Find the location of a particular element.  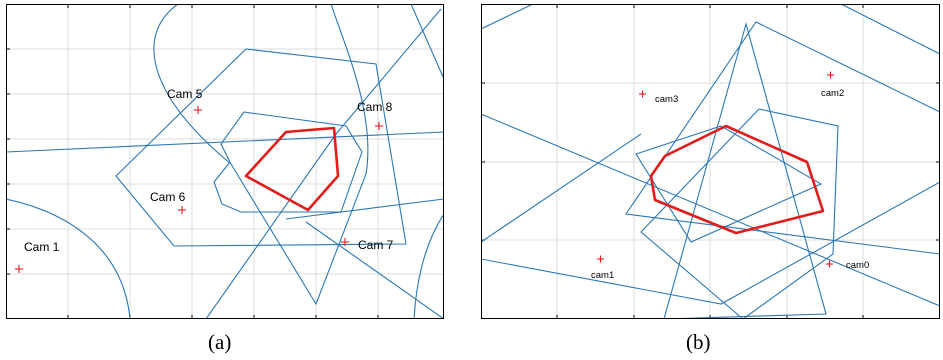

ray-right-top is located at coordinates (890, 29).